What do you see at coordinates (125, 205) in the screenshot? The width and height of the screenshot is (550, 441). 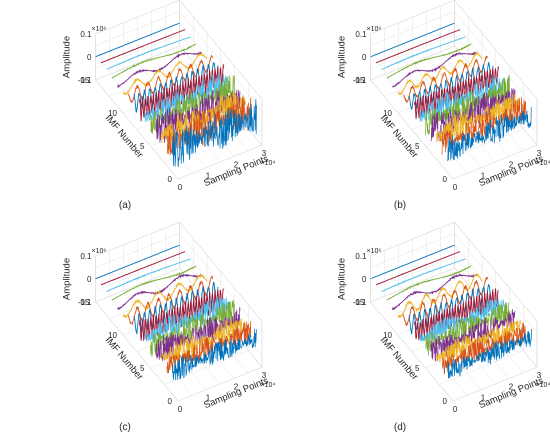 I see `panel-caption: (a)` at bounding box center [125, 205].